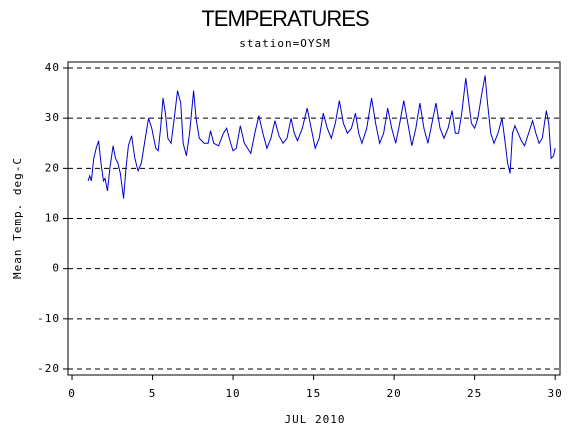 The height and width of the screenshot is (430, 570). Describe the element at coordinates (52, 67) in the screenshot. I see `y-tick-label: 40` at that location.